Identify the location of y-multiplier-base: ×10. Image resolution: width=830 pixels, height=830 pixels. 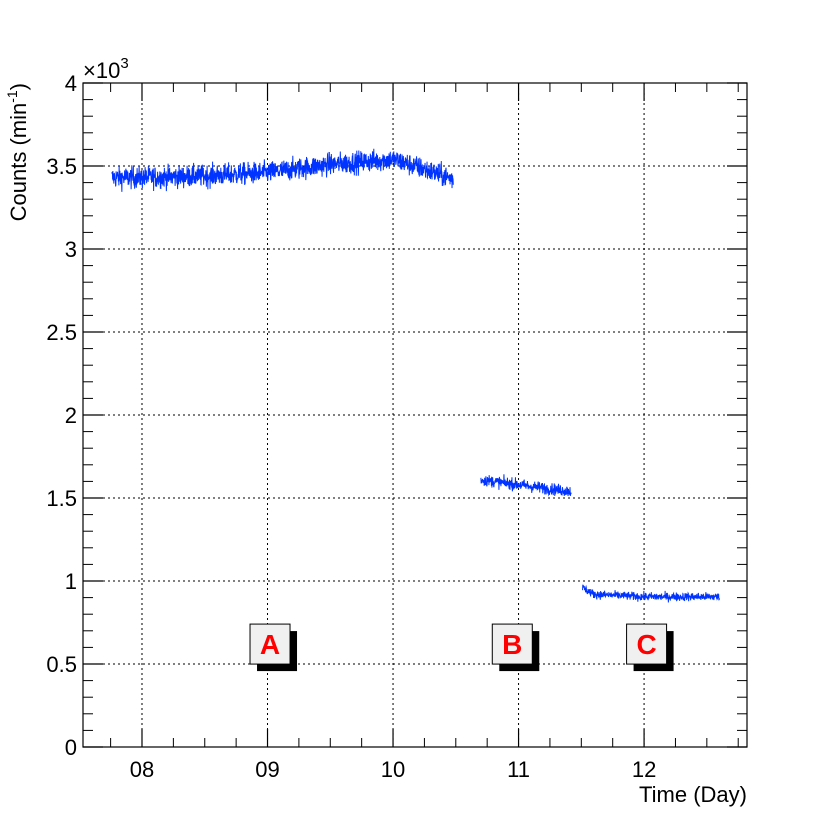
(101, 70).